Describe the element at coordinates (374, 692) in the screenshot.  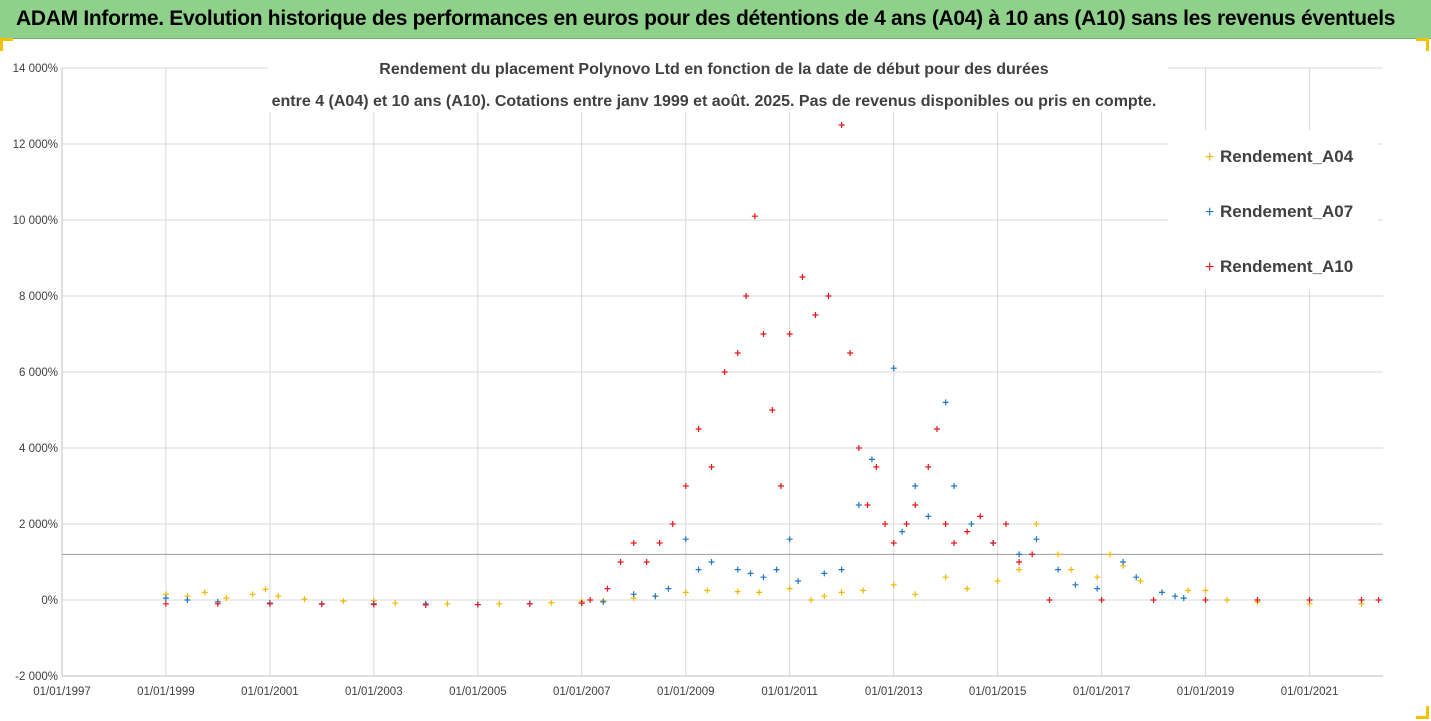
I see `x-tick-label: 01/01/2003` at that location.